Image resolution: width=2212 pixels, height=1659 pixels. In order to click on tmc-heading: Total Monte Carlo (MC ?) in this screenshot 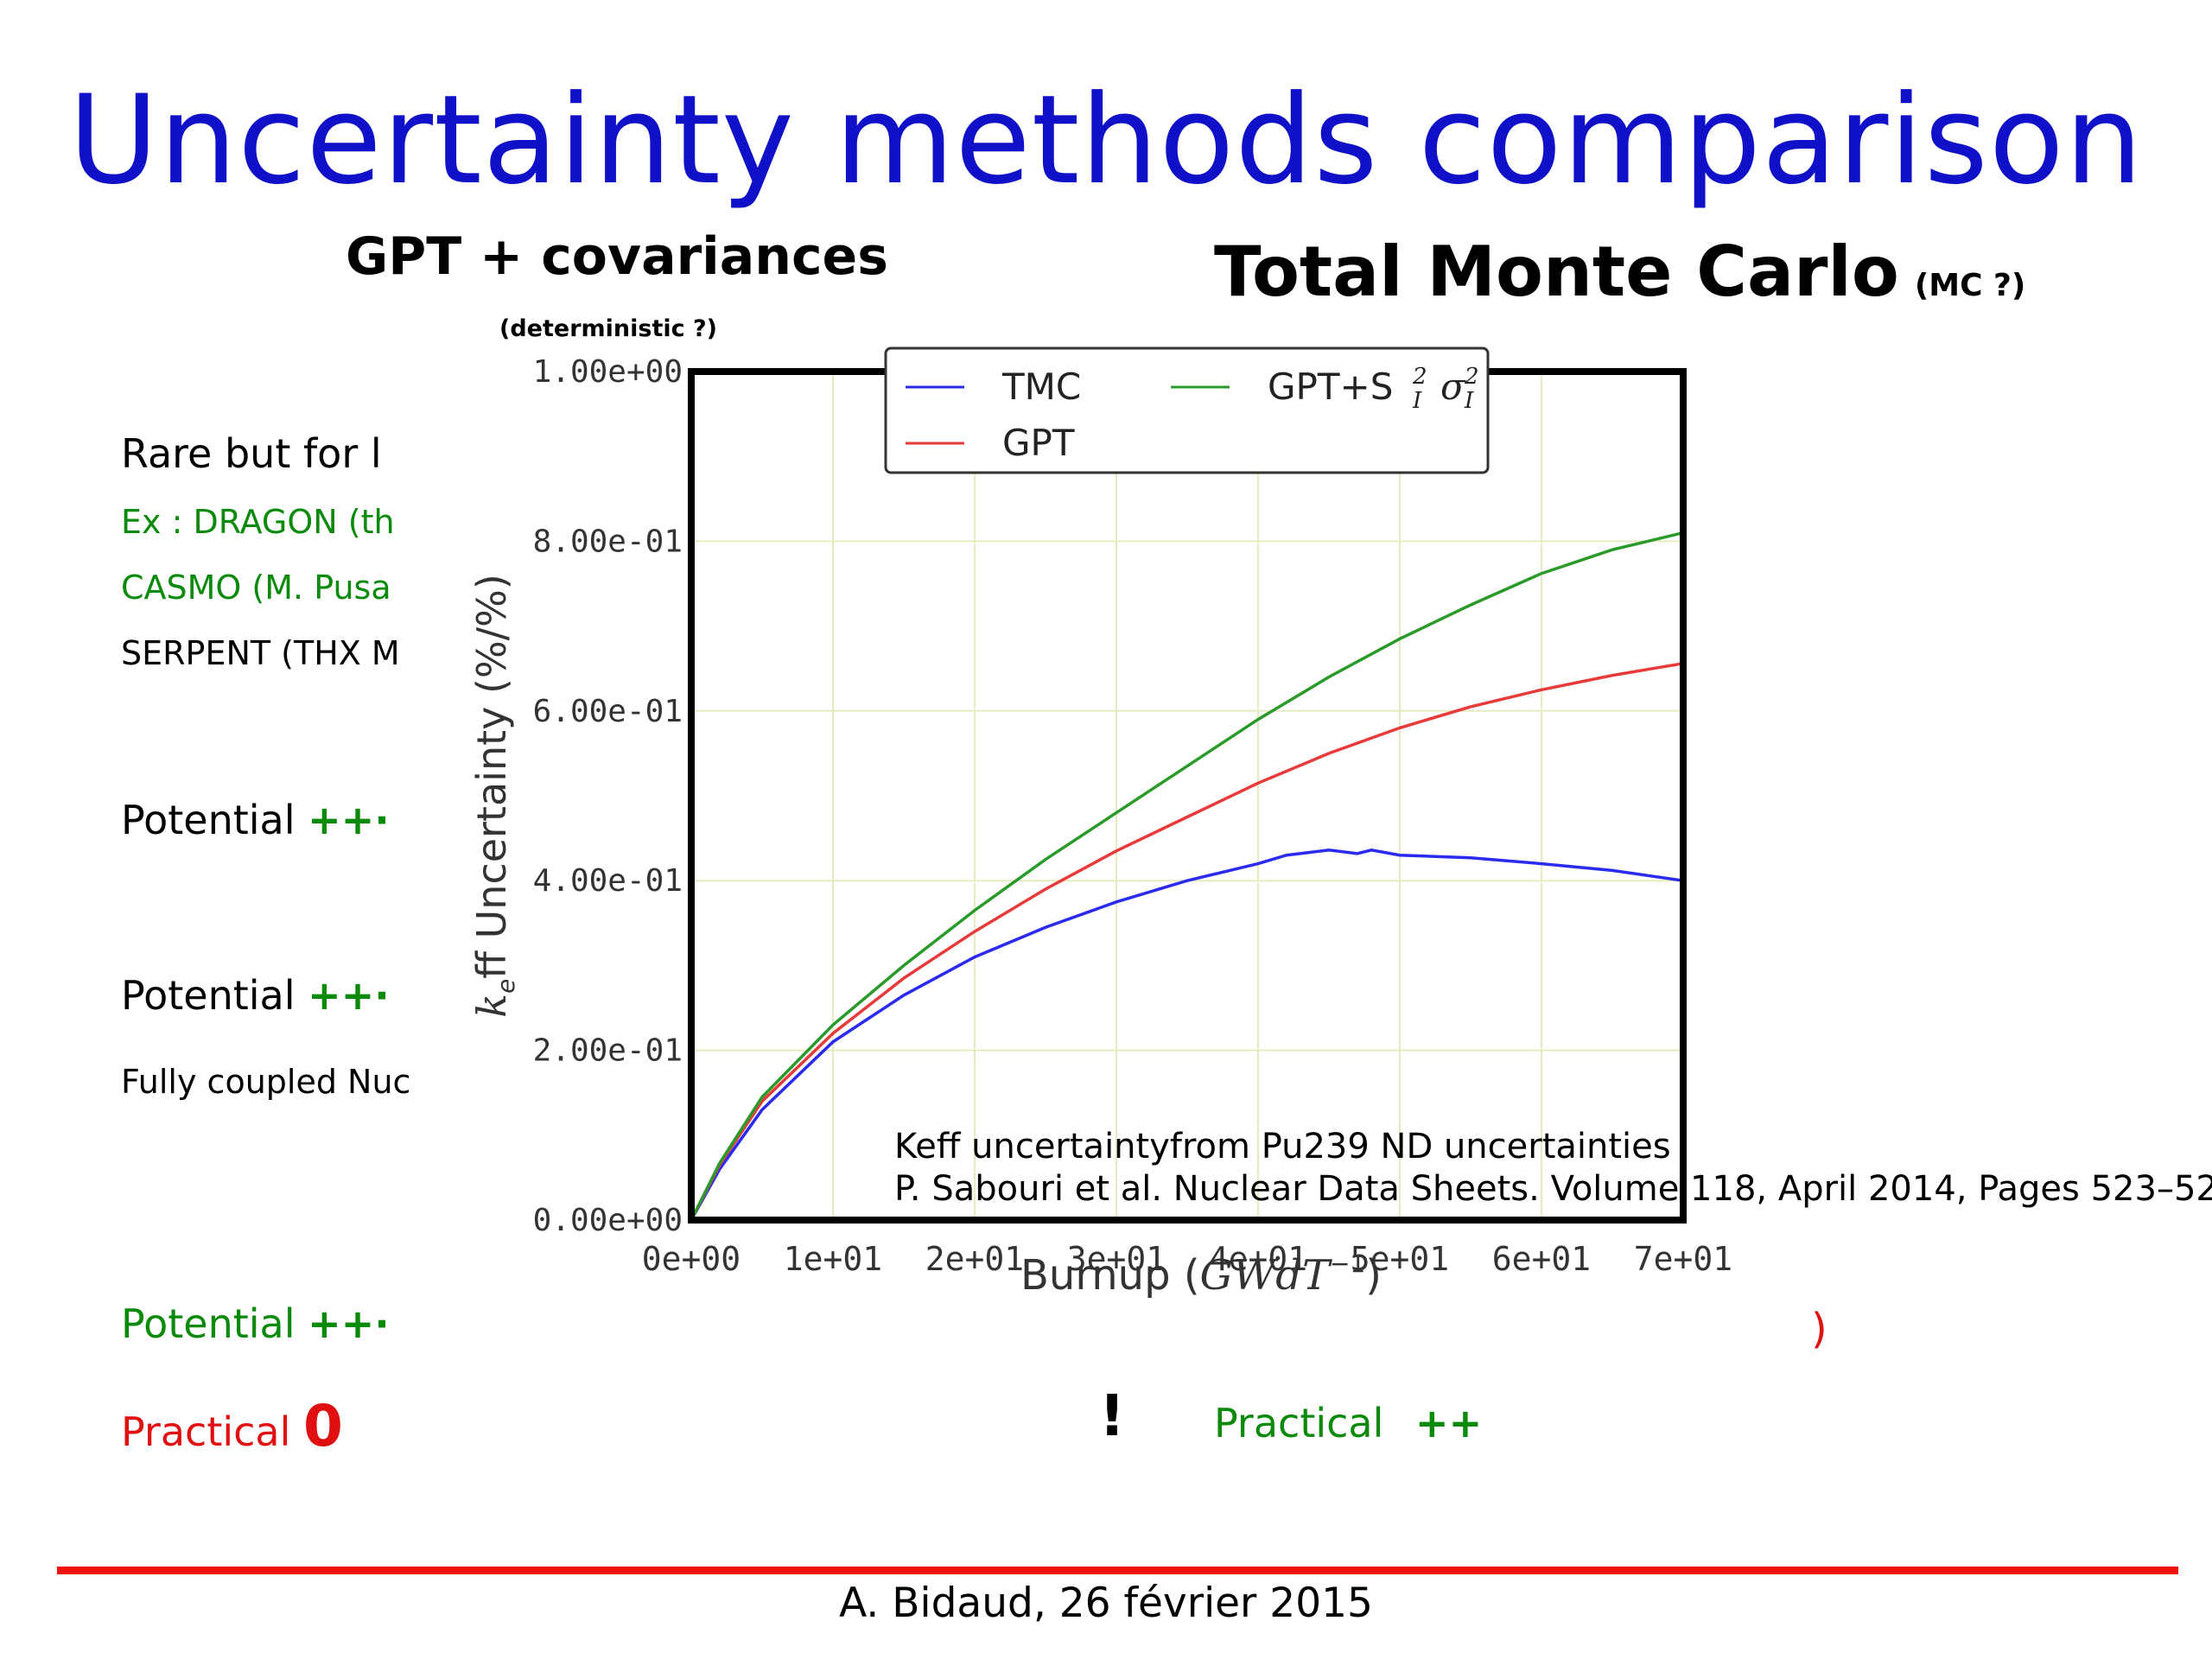, I will do `click(1619, 272)`.